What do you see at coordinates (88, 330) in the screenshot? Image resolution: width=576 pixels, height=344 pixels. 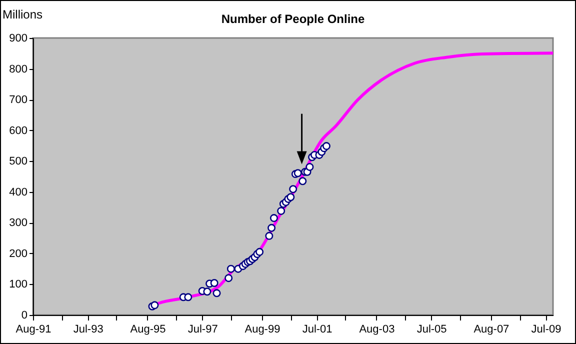 I see `x-tick-label: Jul-93` at bounding box center [88, 330].